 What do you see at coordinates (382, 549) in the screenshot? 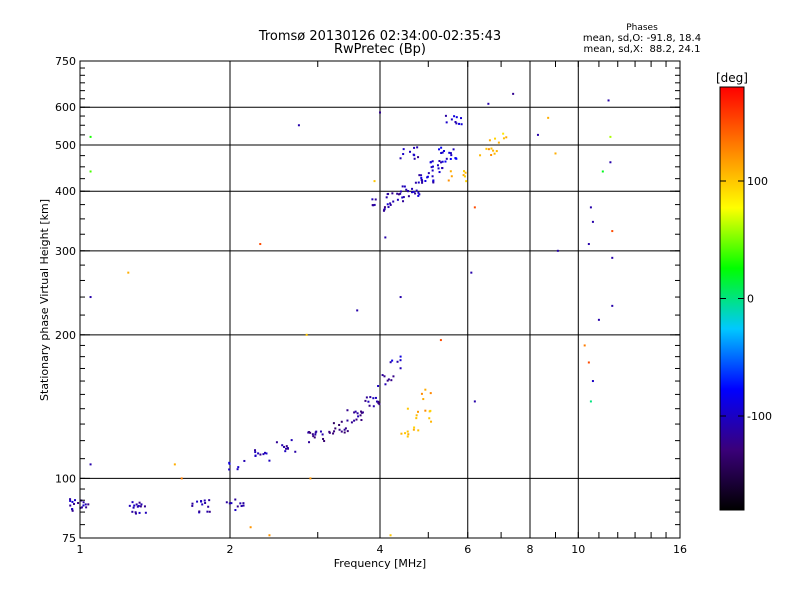
I see `x-axis-tick-labels: 1 2 4 6 8 10 16` at bounding box center [382, 549].